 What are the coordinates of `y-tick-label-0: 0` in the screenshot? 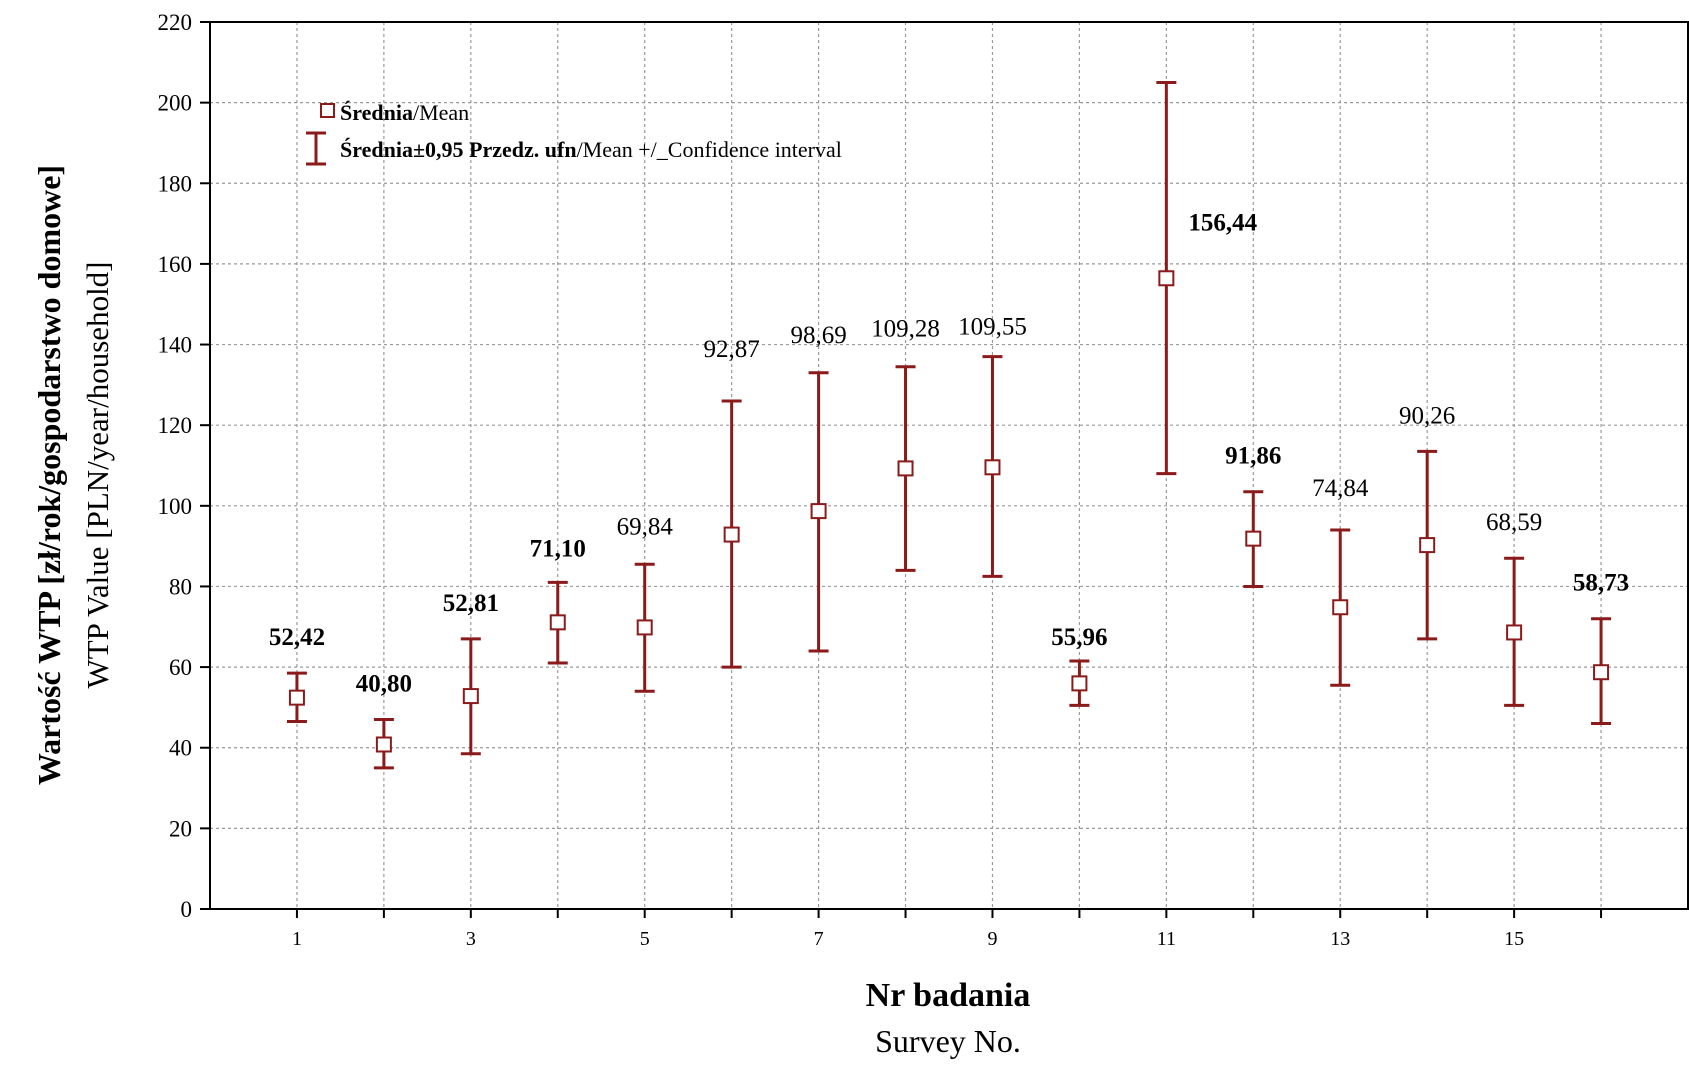 It's located at (187, 909).